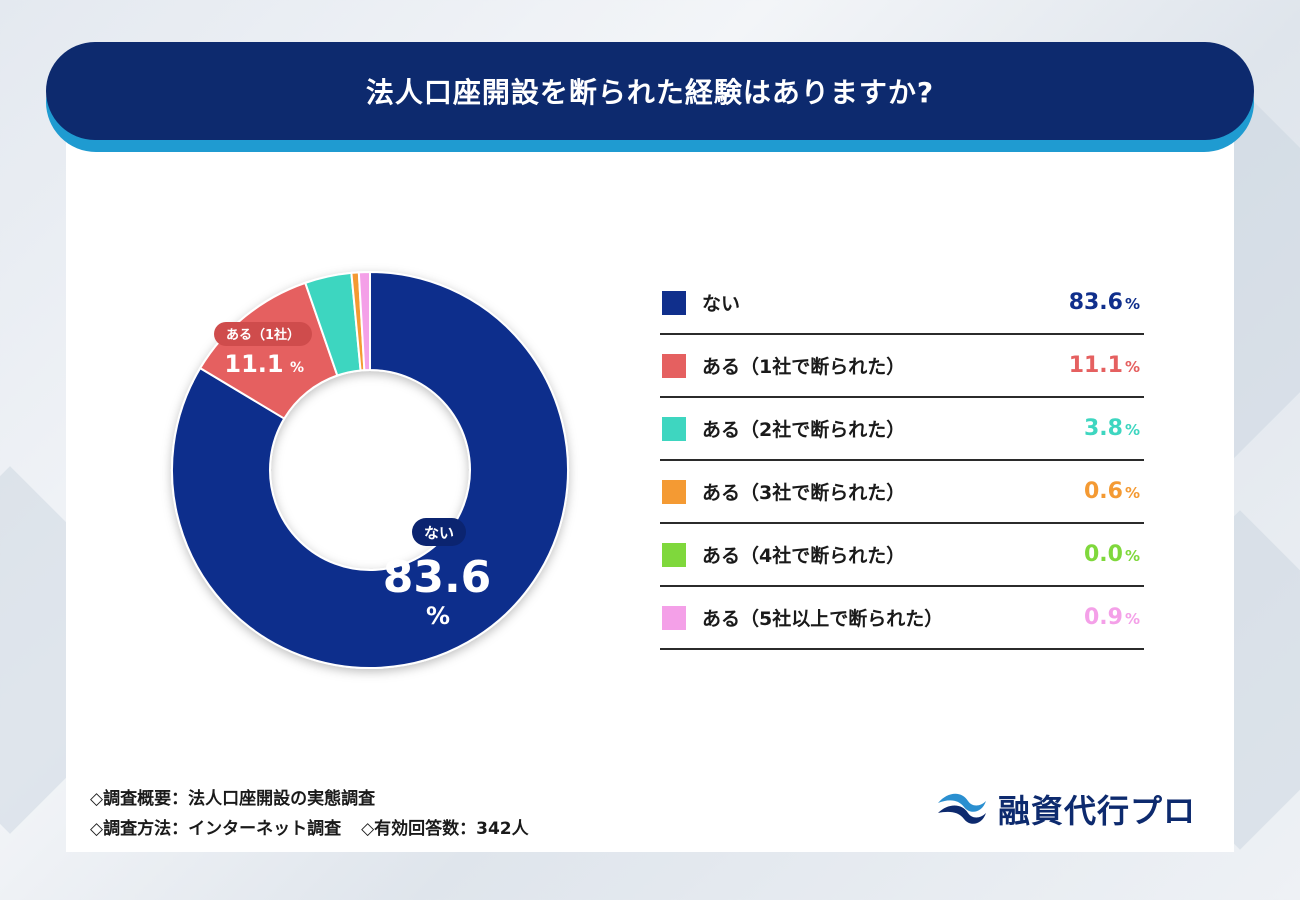 Image resolution: width=1300 pixels, height=900 pixels. What do you see at coordinates (1095, 365) in the screenshot?
I see `legend-value-number: 11.1` at bounding box center [1095, 365].